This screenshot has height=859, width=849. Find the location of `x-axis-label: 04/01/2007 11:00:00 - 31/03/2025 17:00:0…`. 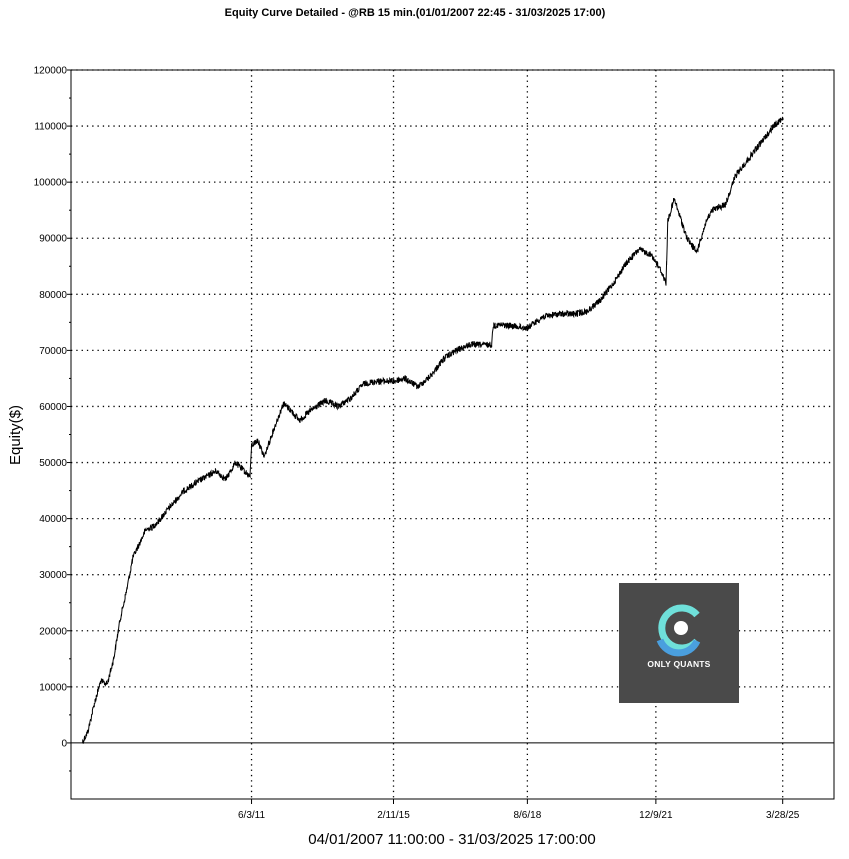

x-axis-label: 04/01/2007 11:00:00 - 31/03/2025 17:00:0… is located at coordinates (451, 839).